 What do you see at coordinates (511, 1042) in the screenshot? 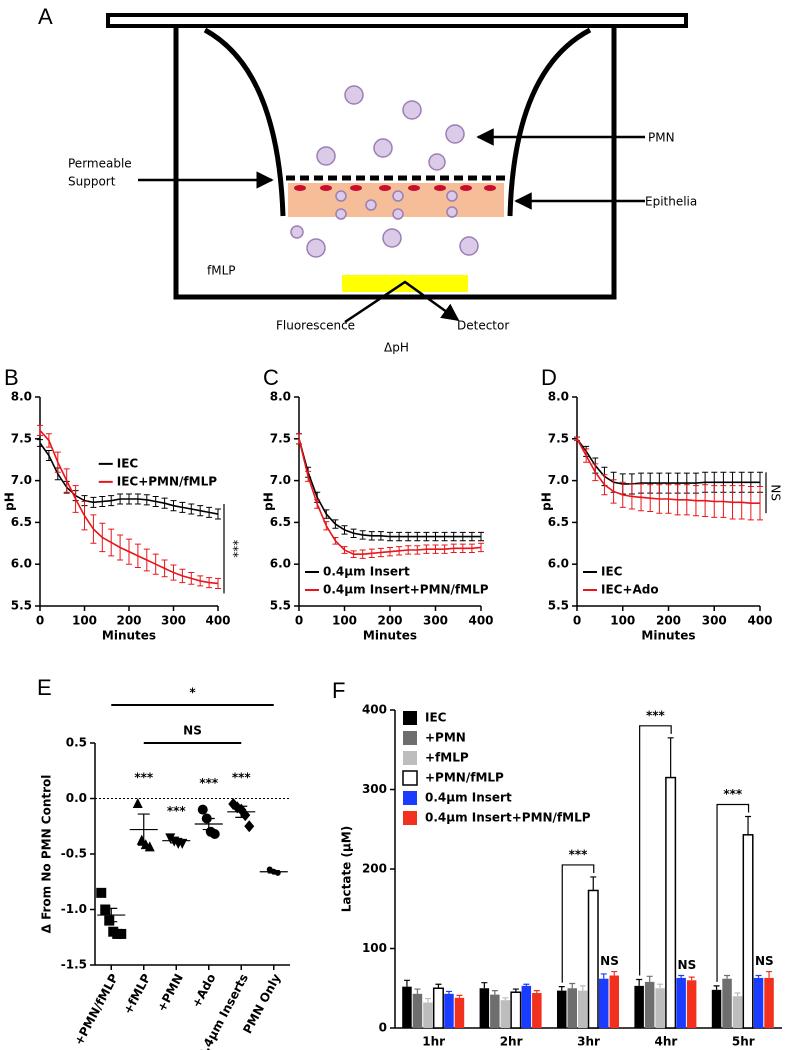
I see `x-tick-label: 2hr` at bounding box center [511, 1042].